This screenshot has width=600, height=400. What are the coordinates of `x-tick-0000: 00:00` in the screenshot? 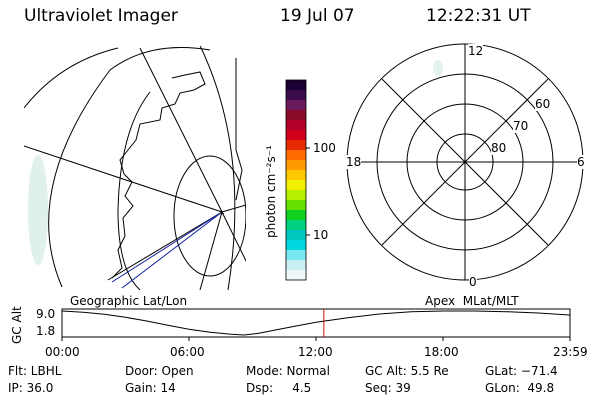 It's located at (62, 352).